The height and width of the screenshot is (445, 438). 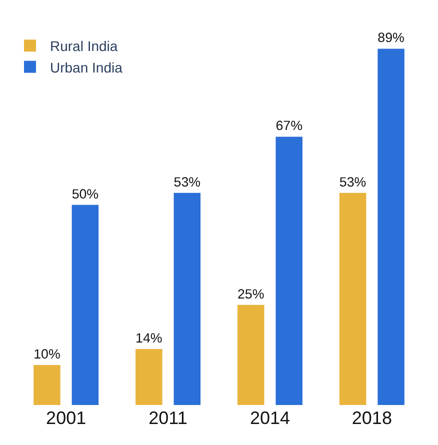 I want to click on legend-label: Urban India, so click(x=86, y=67).